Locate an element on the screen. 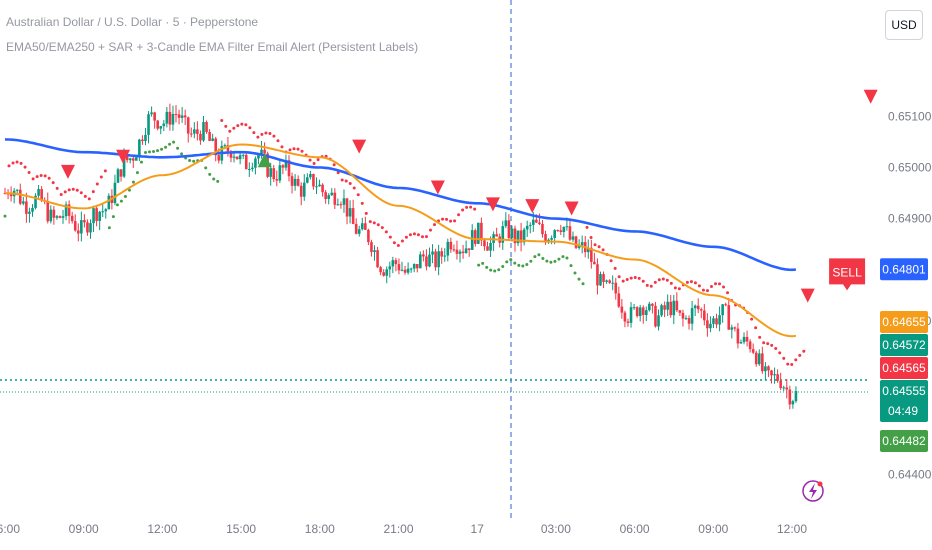 The width and height of the screenshot is (932, 550). x-tick-label: 06:00 is located at coordinates (10, 529).